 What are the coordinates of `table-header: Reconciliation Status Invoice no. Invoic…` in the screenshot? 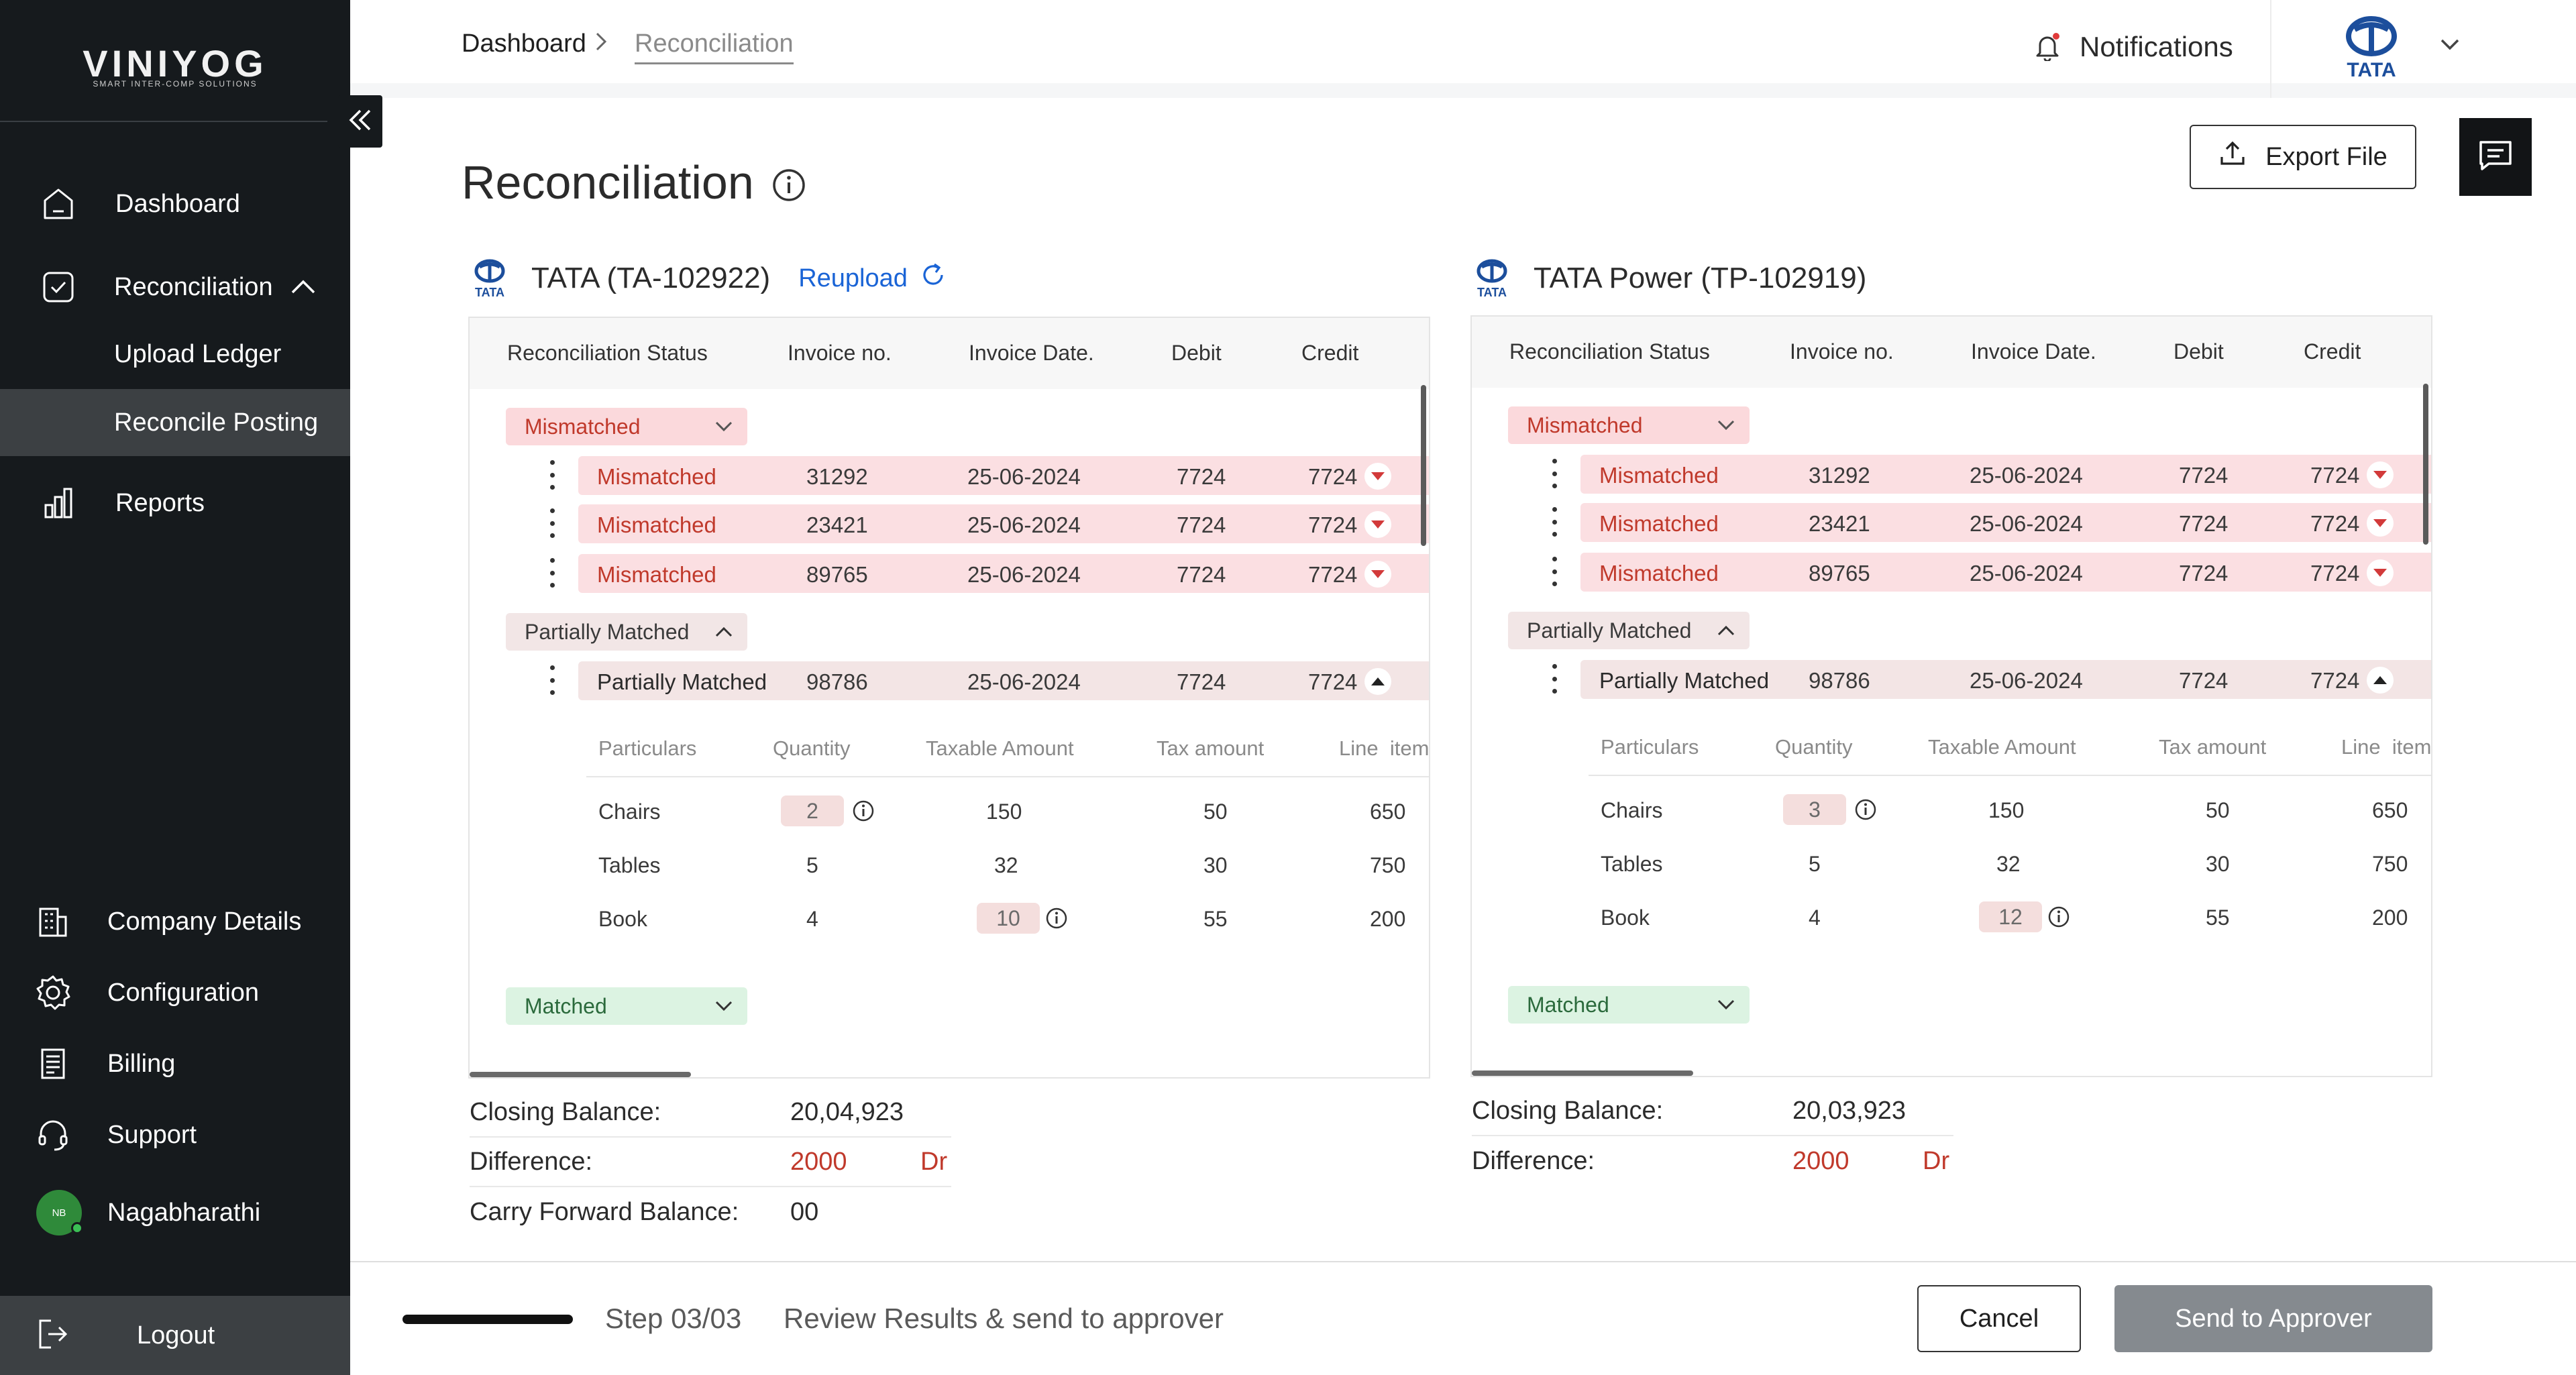 It's located at (949, 353).